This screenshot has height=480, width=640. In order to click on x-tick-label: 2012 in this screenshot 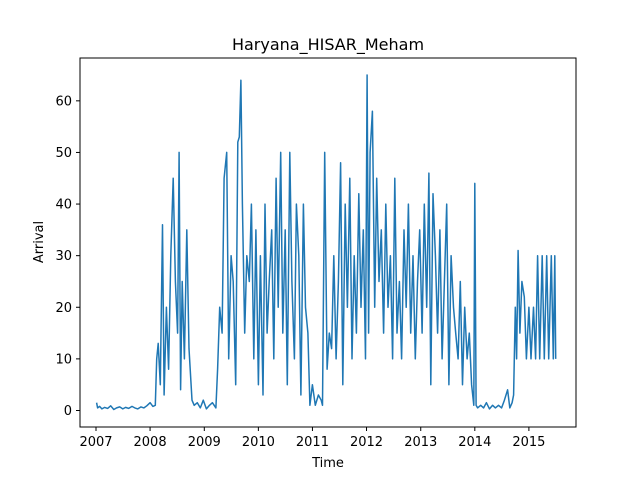, I will do `click(366, 442)`.